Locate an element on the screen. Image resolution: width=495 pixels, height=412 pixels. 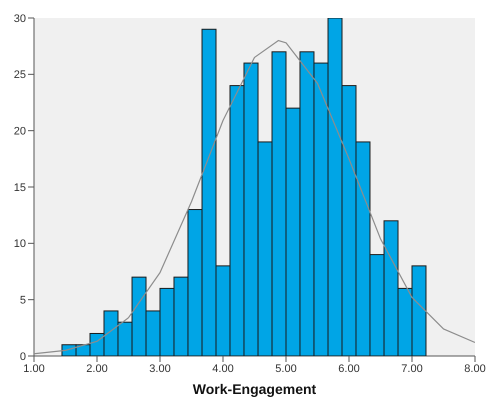
x-tick-label: 1.00 is located at coordinates (34, 368).